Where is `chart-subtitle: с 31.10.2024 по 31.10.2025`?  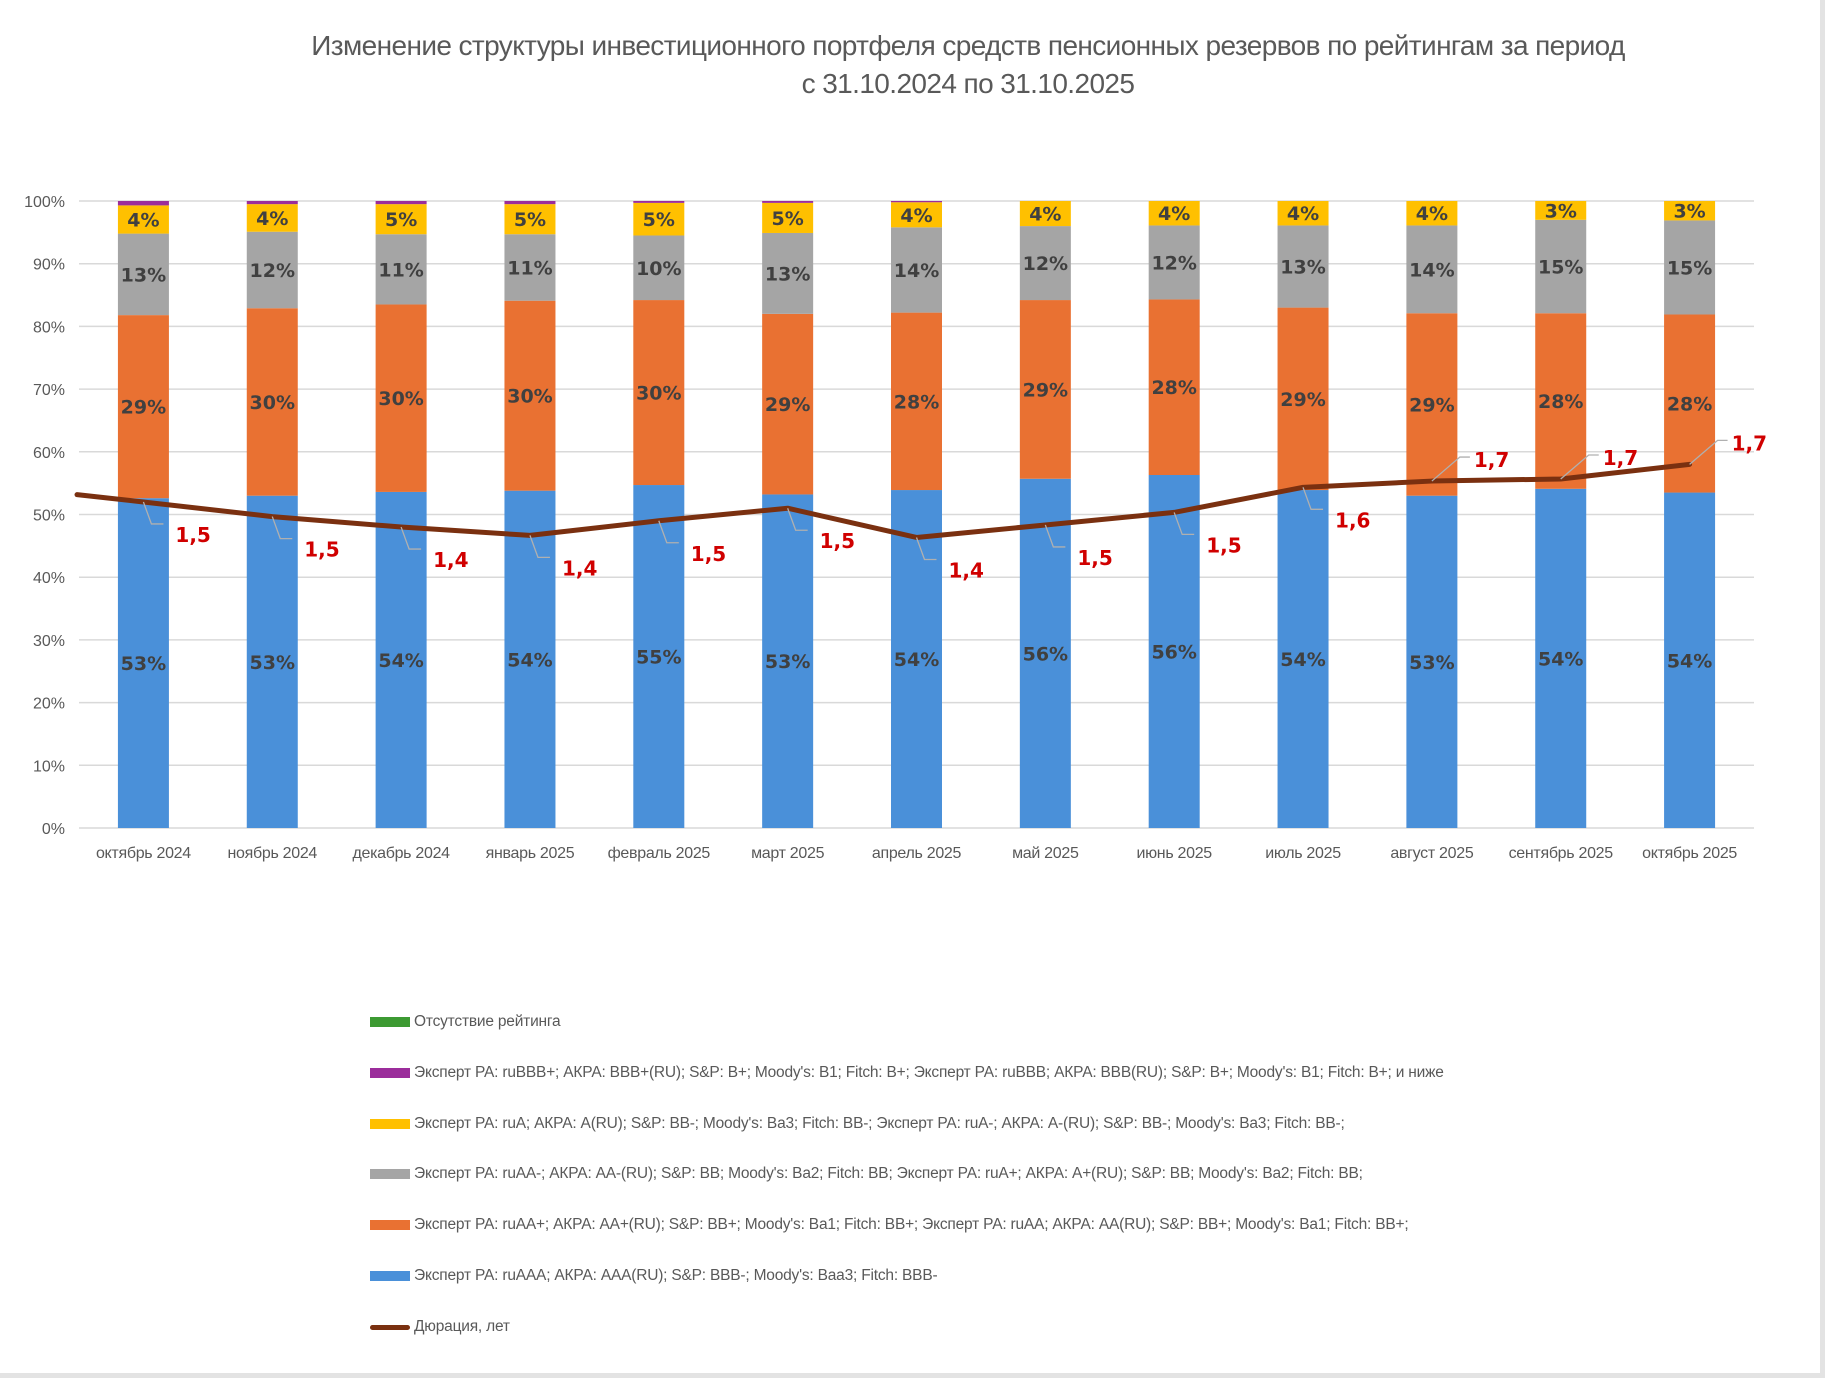
chart-subtitle: с 31.10.2024 по 31.10.2025 is located at coordinates (968, 83).